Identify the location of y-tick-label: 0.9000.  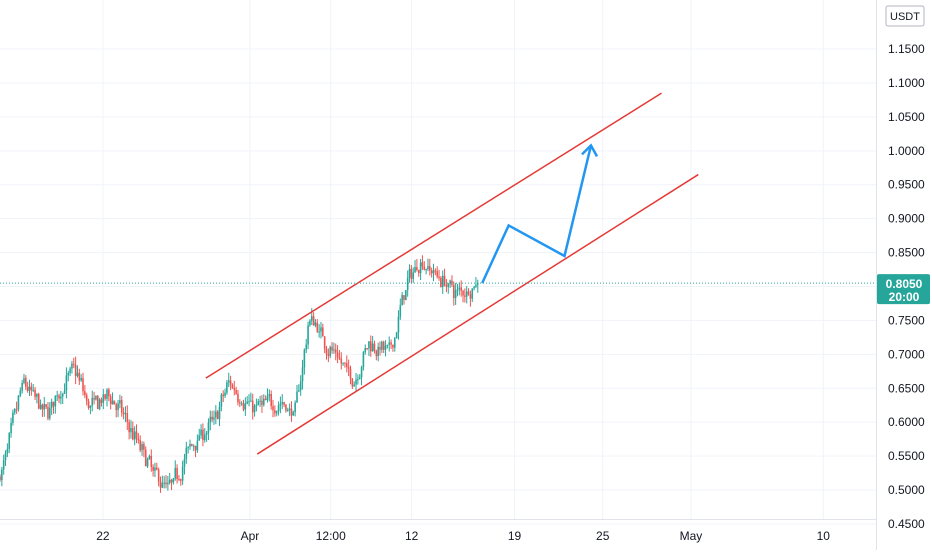
(906, 219).